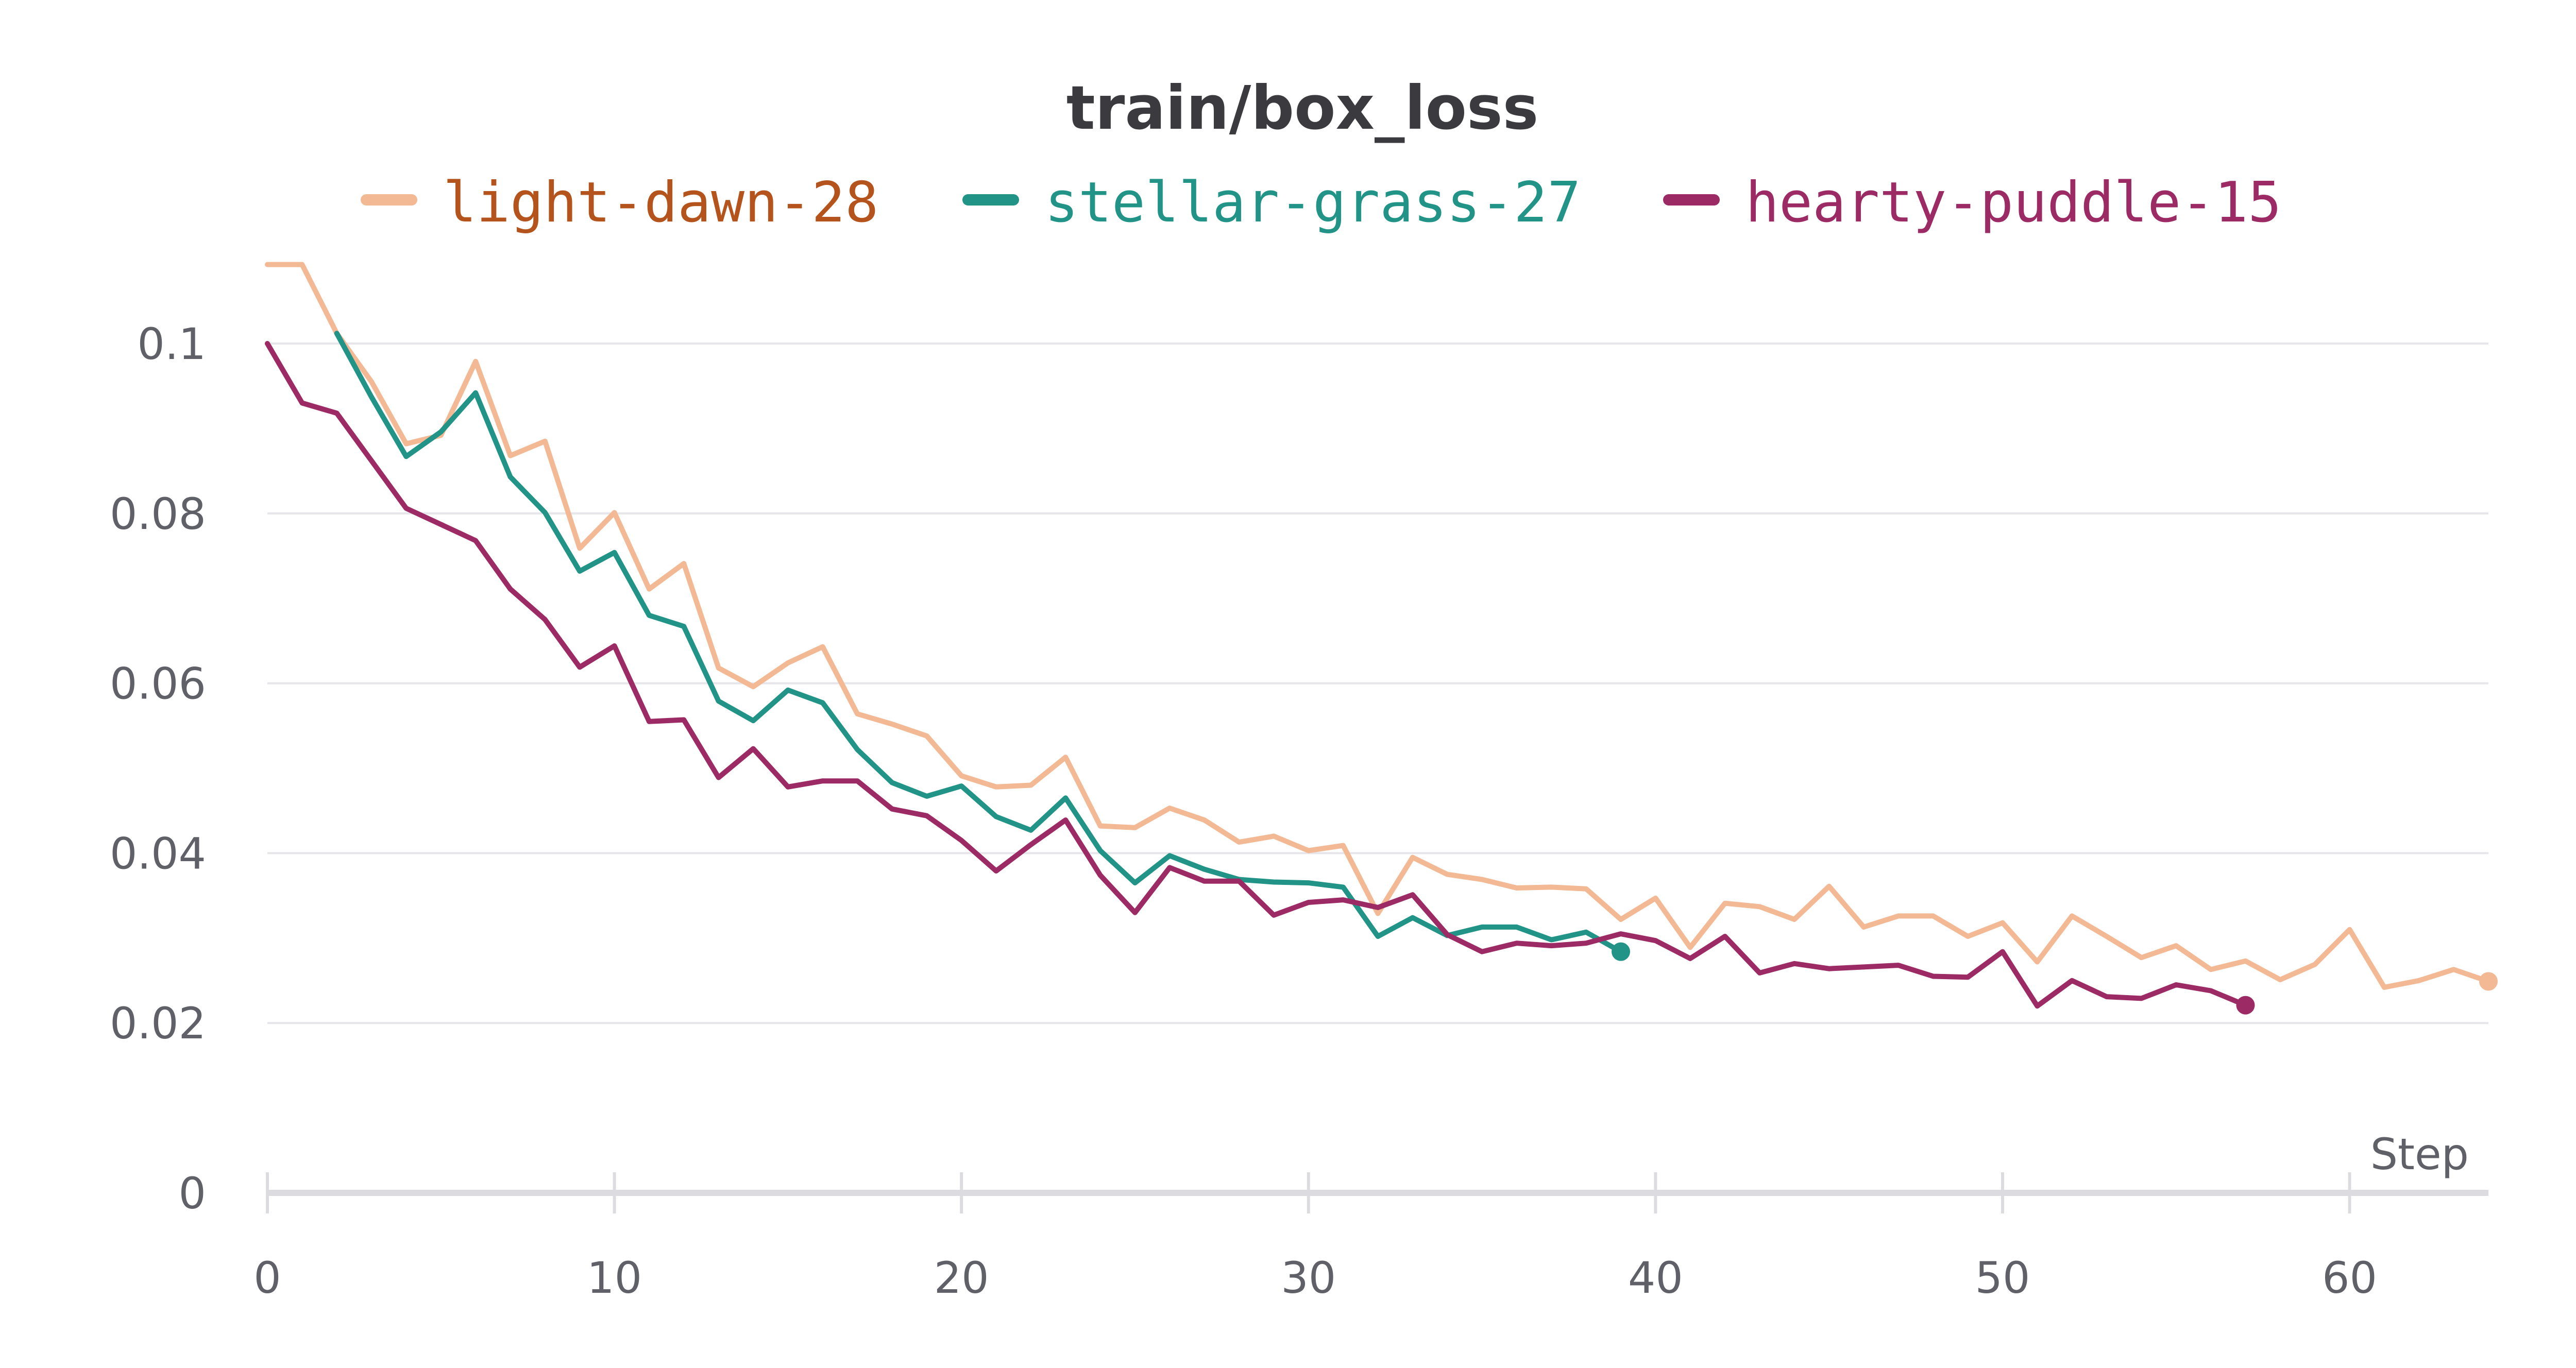  Describe the element at coordinates (158, 684) in the screenshot. I see `y-tick-label: 0.06` at that location.